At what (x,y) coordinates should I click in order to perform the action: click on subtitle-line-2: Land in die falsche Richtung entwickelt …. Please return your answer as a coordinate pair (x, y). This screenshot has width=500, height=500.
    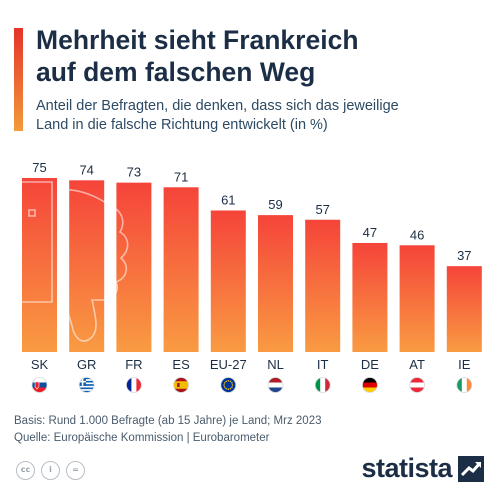
    Looking at the image, I should click on (182, 125).